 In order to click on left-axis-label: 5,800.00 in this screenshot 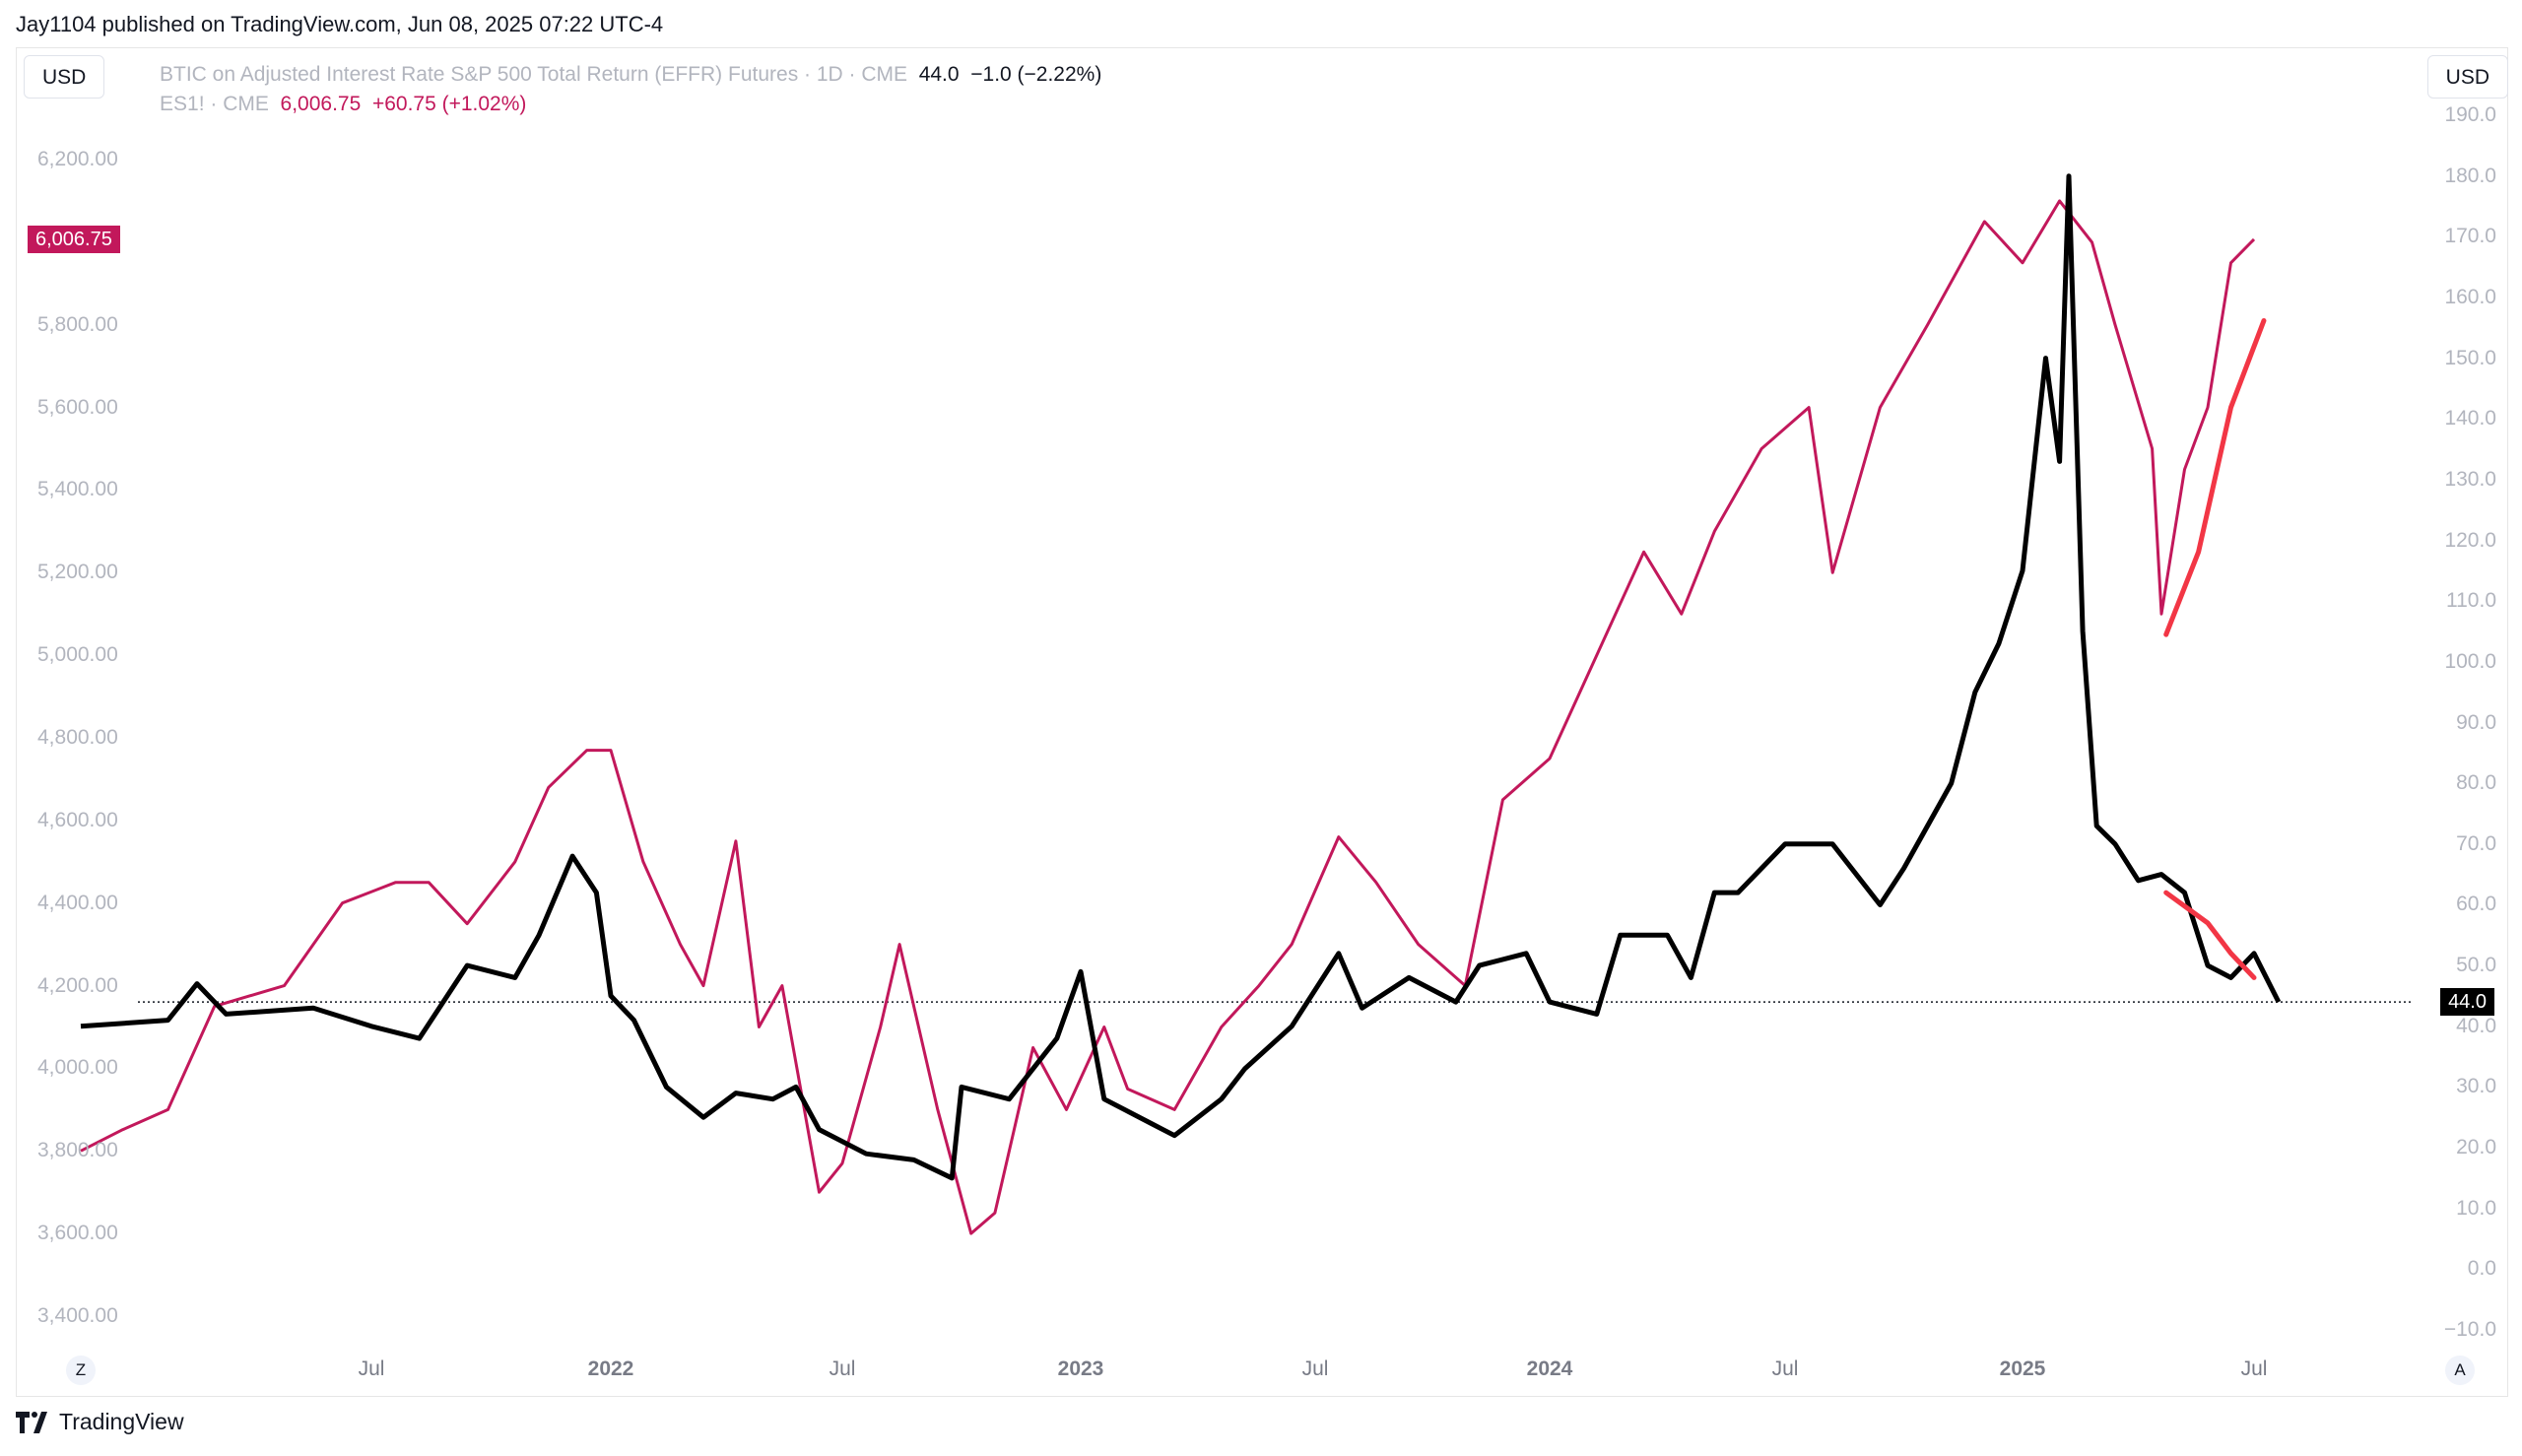, I will do `click(77, 324)`.